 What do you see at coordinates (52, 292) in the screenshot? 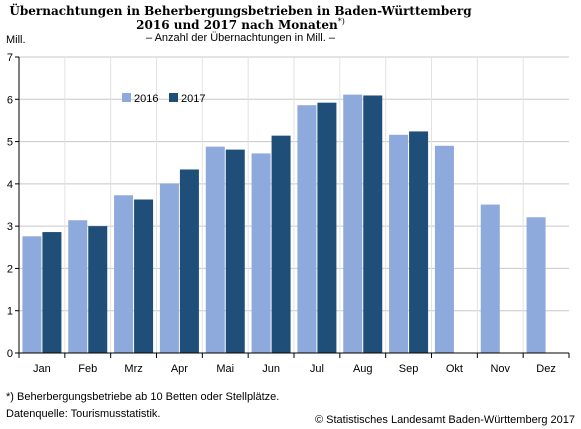
I see `bar-2017-jan` at bounding box center [52, 292].